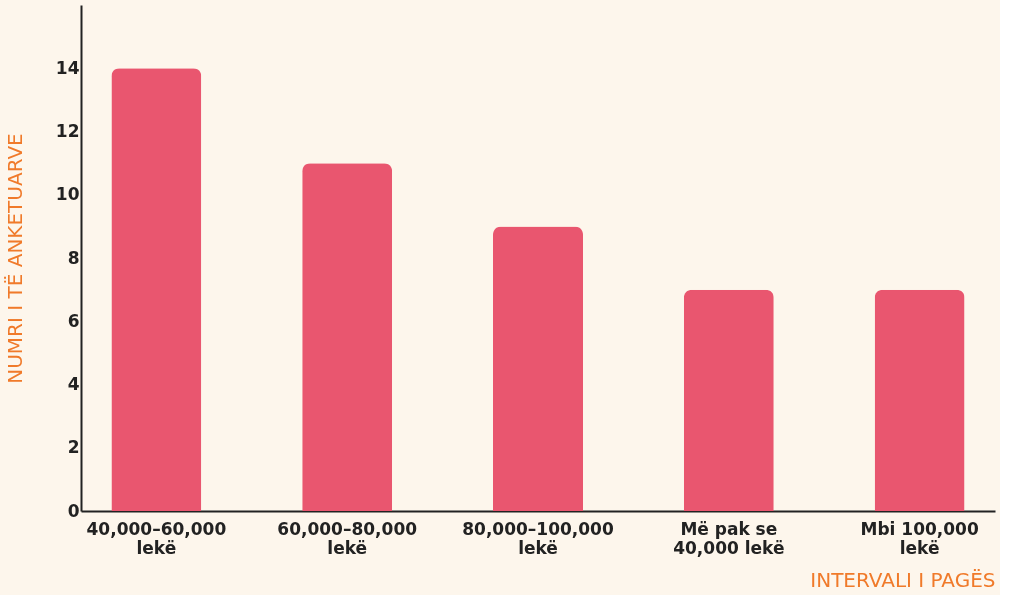 This screenshot has width=1017, height=608. I want to click on y-axis-title: NUMRI I TË ANKETUARVE, so click(14, 258).